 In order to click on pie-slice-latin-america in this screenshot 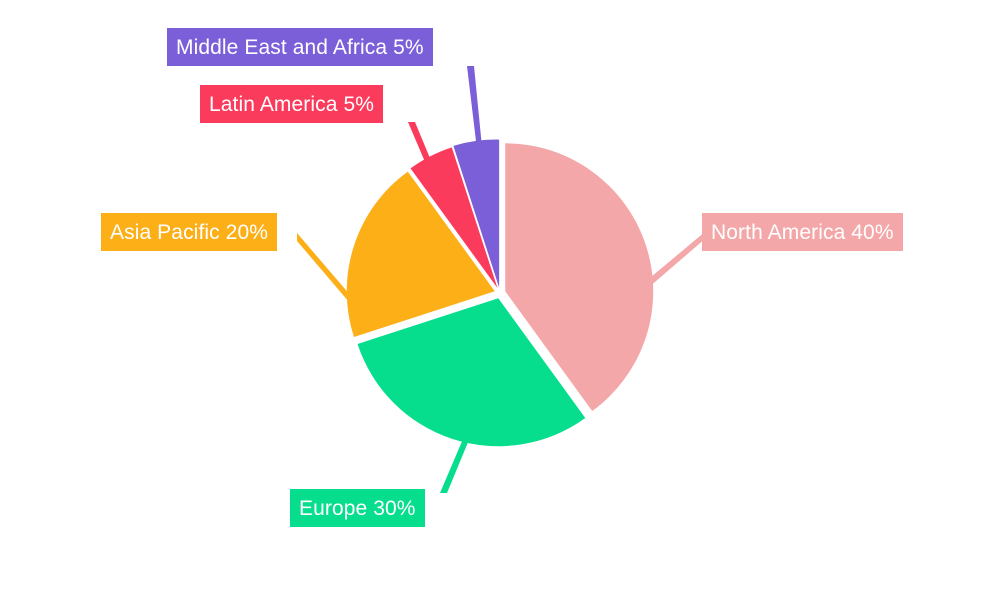, I will do `click(454, 218)`.